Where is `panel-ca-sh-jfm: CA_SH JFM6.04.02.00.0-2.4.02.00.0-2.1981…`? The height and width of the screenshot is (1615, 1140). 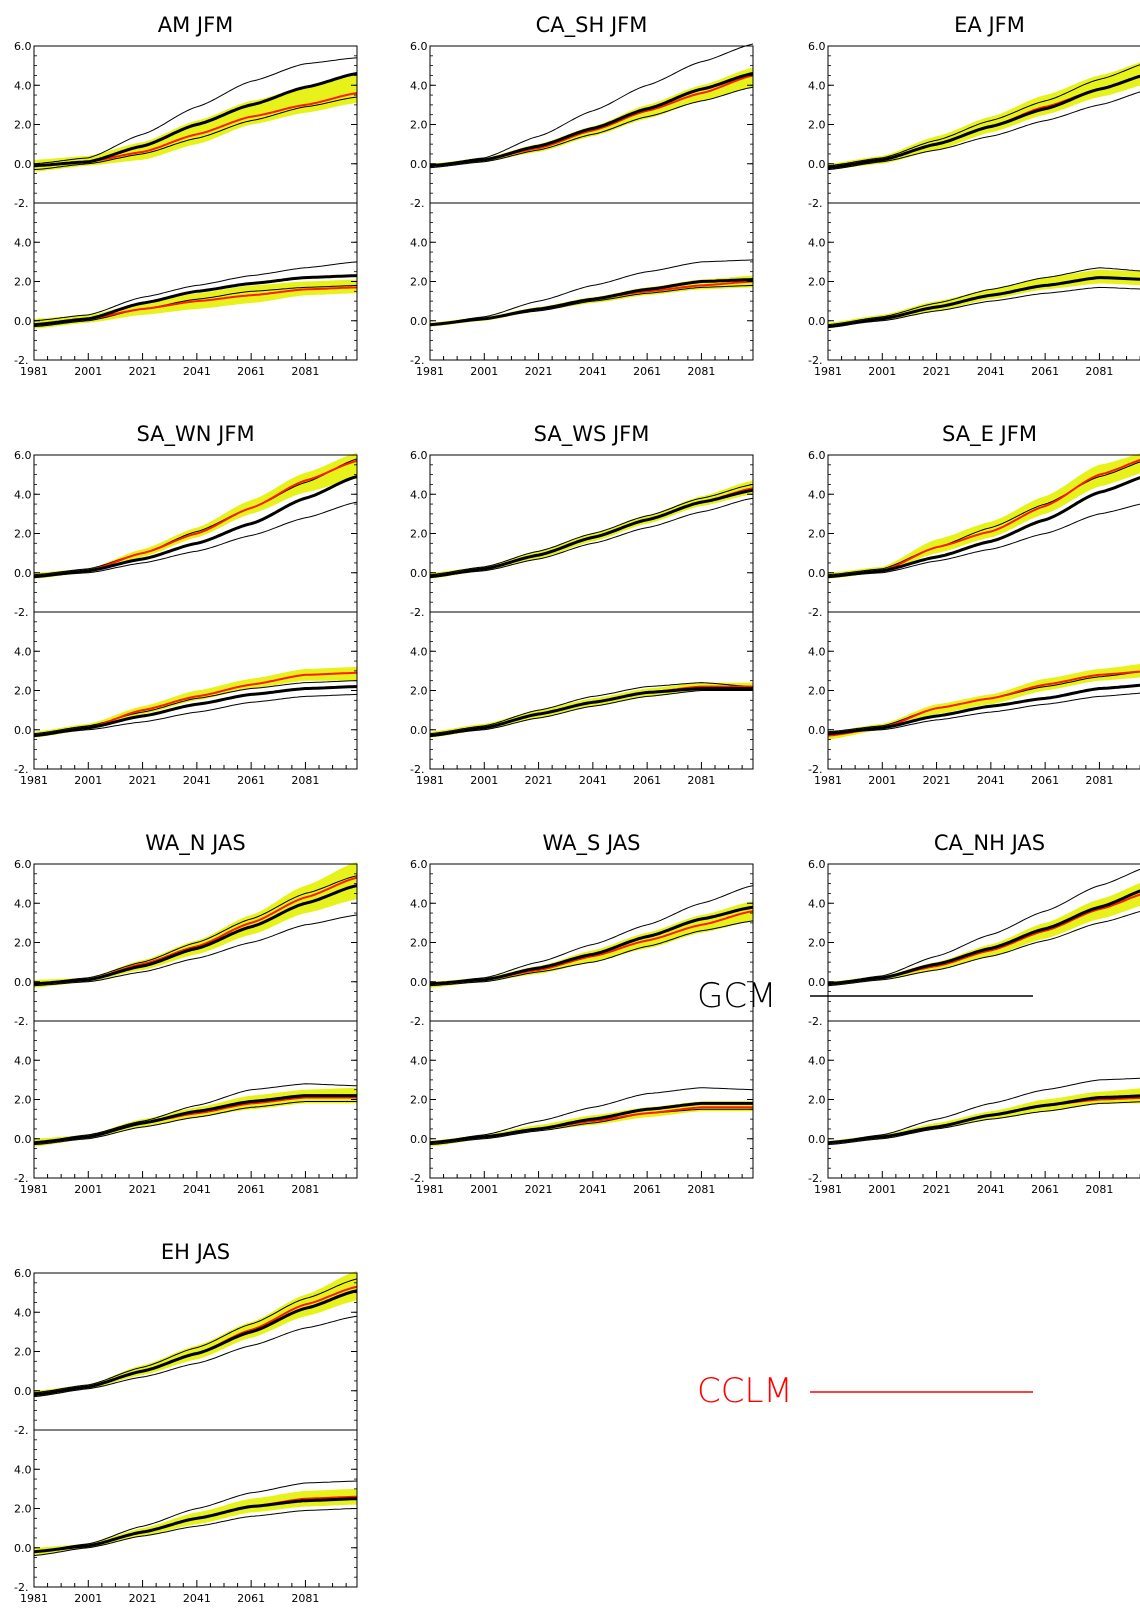
panel-ca-sh-jfm: CA_SH JFM6.04.02.00.0-2.4.02.00.0-2.1981… is located at coordinates (582, 195).